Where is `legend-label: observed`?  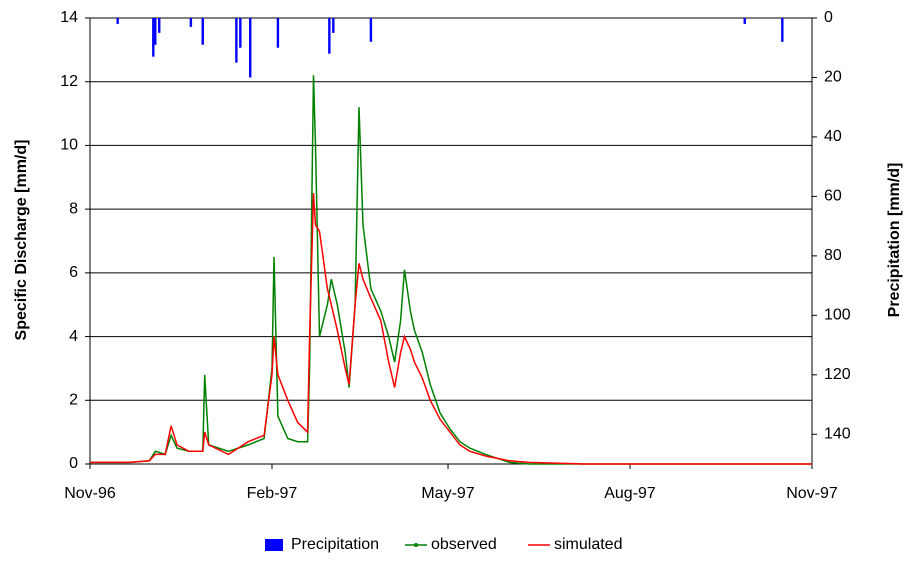 legend-label: observed is located at coordinates (464, 544).